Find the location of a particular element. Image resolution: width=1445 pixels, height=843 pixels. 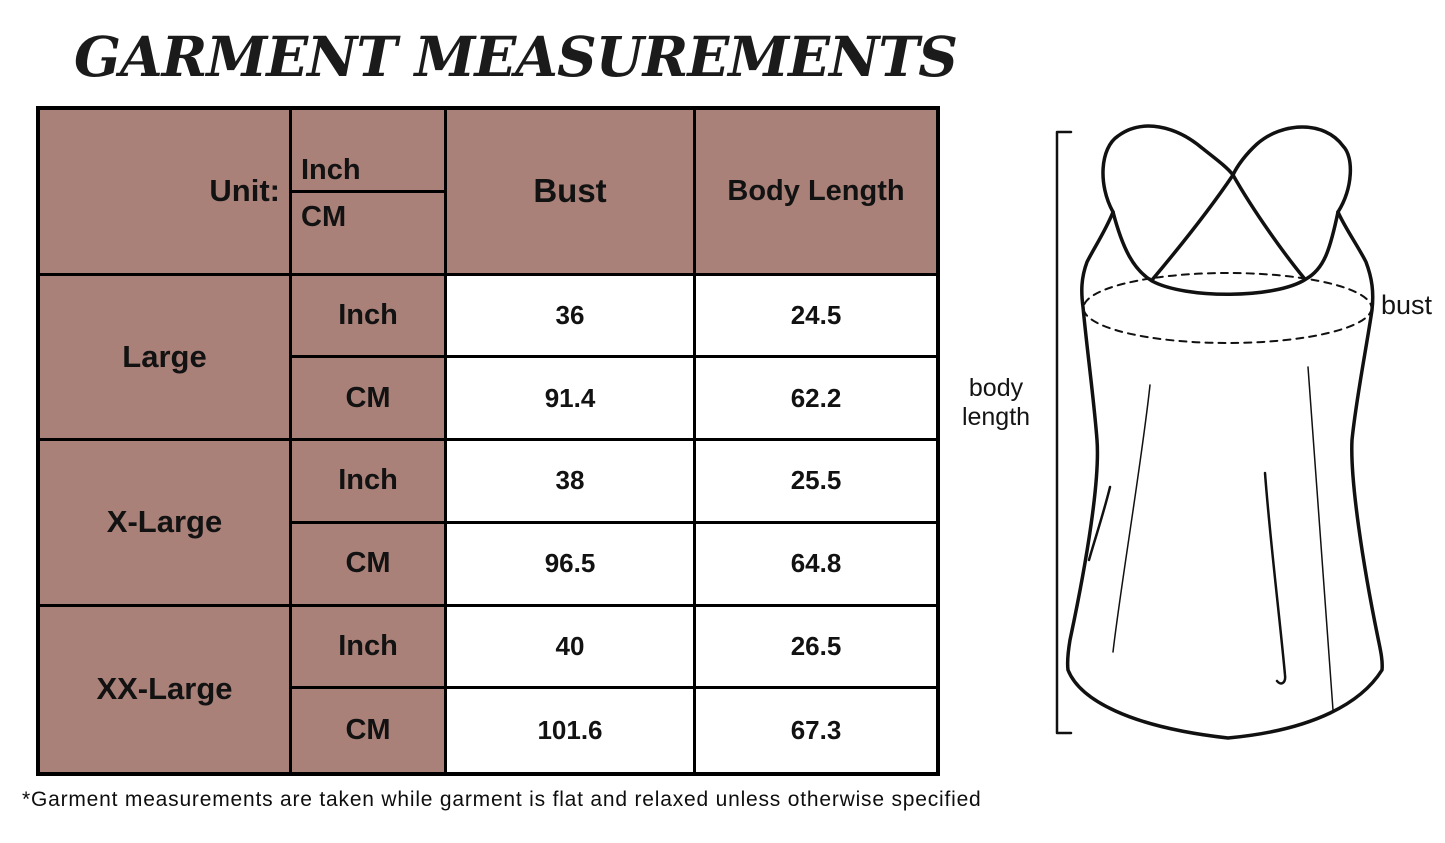

bust-ellipse is located at coordinates (1227, 308).